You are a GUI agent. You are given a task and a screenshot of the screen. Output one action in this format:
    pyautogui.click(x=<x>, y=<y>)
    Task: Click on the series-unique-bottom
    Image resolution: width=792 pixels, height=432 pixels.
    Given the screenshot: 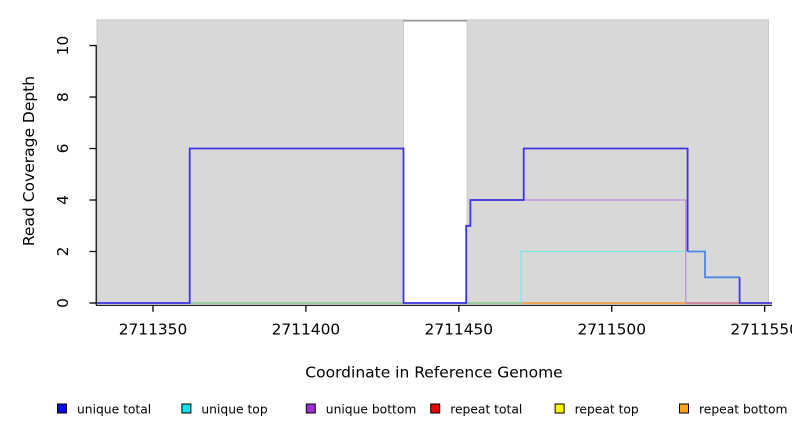 What is the action you would take?
    pyautogui.click(x=578, y=251)
    